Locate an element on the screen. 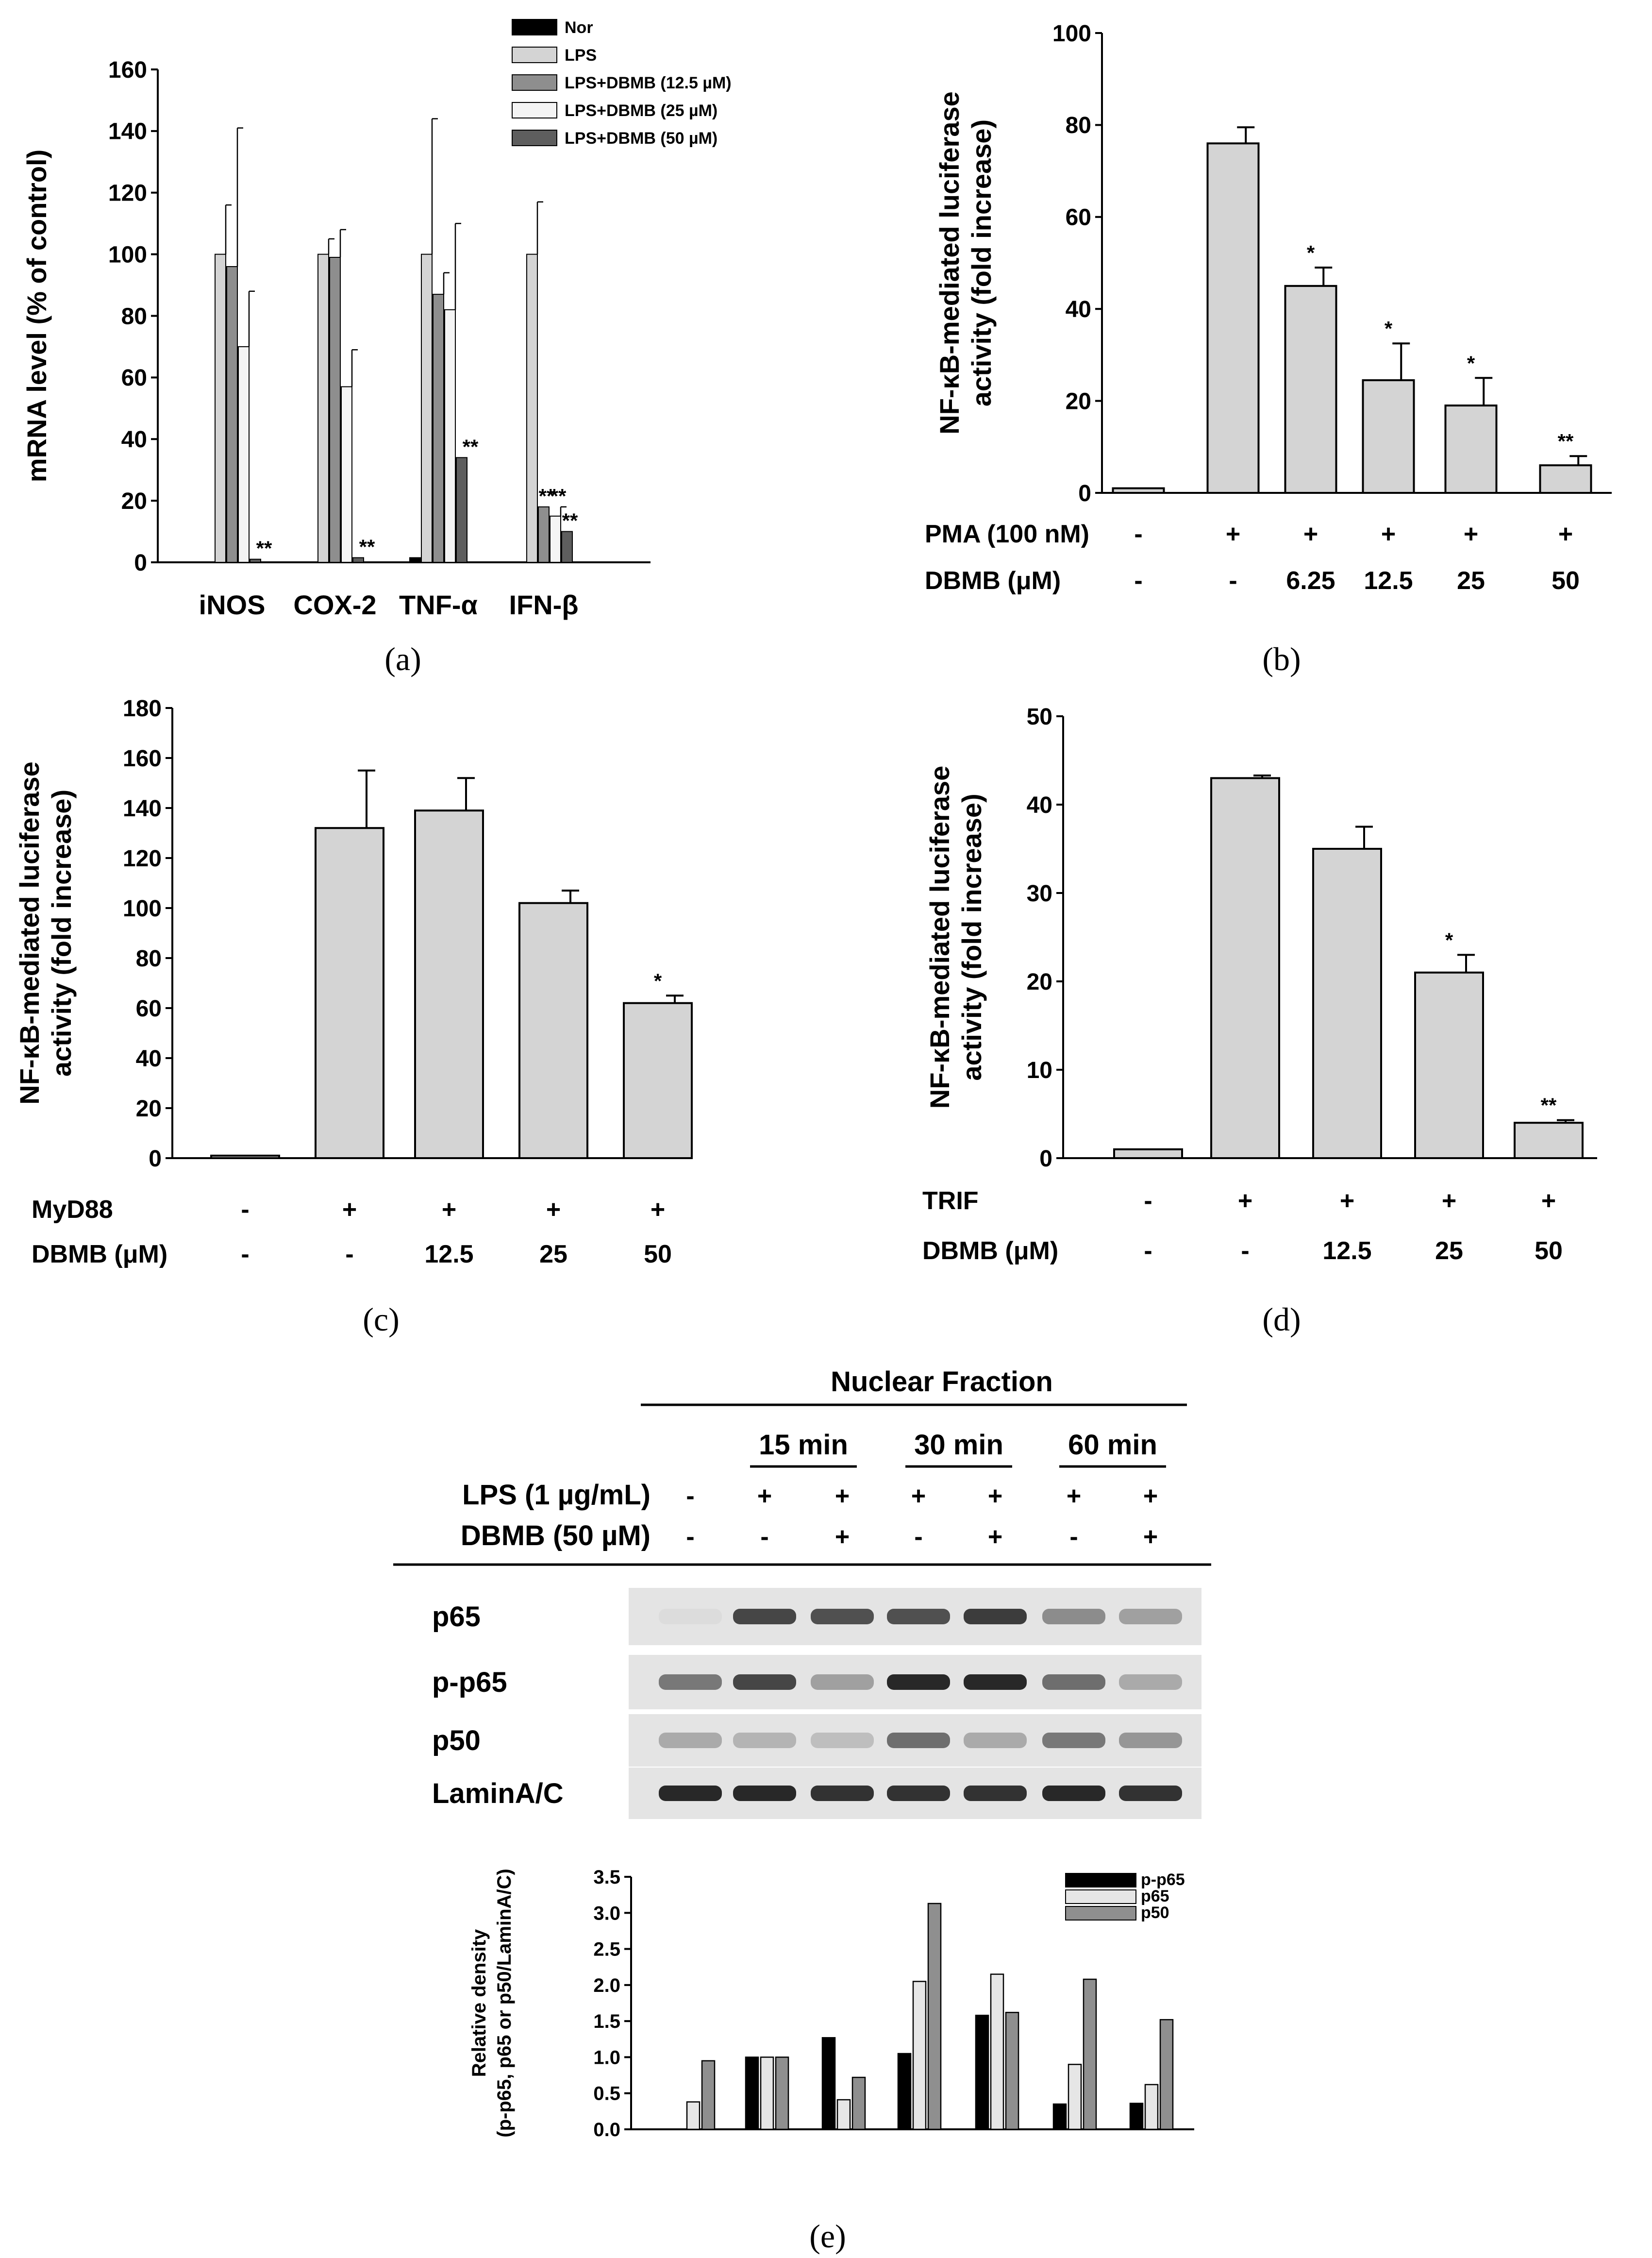 Image resolution: width=1652 pixels, height=2258 pixels. y-axis-title-line1: NF-κB-mediated luciferase is located at coordinates (939, 937).